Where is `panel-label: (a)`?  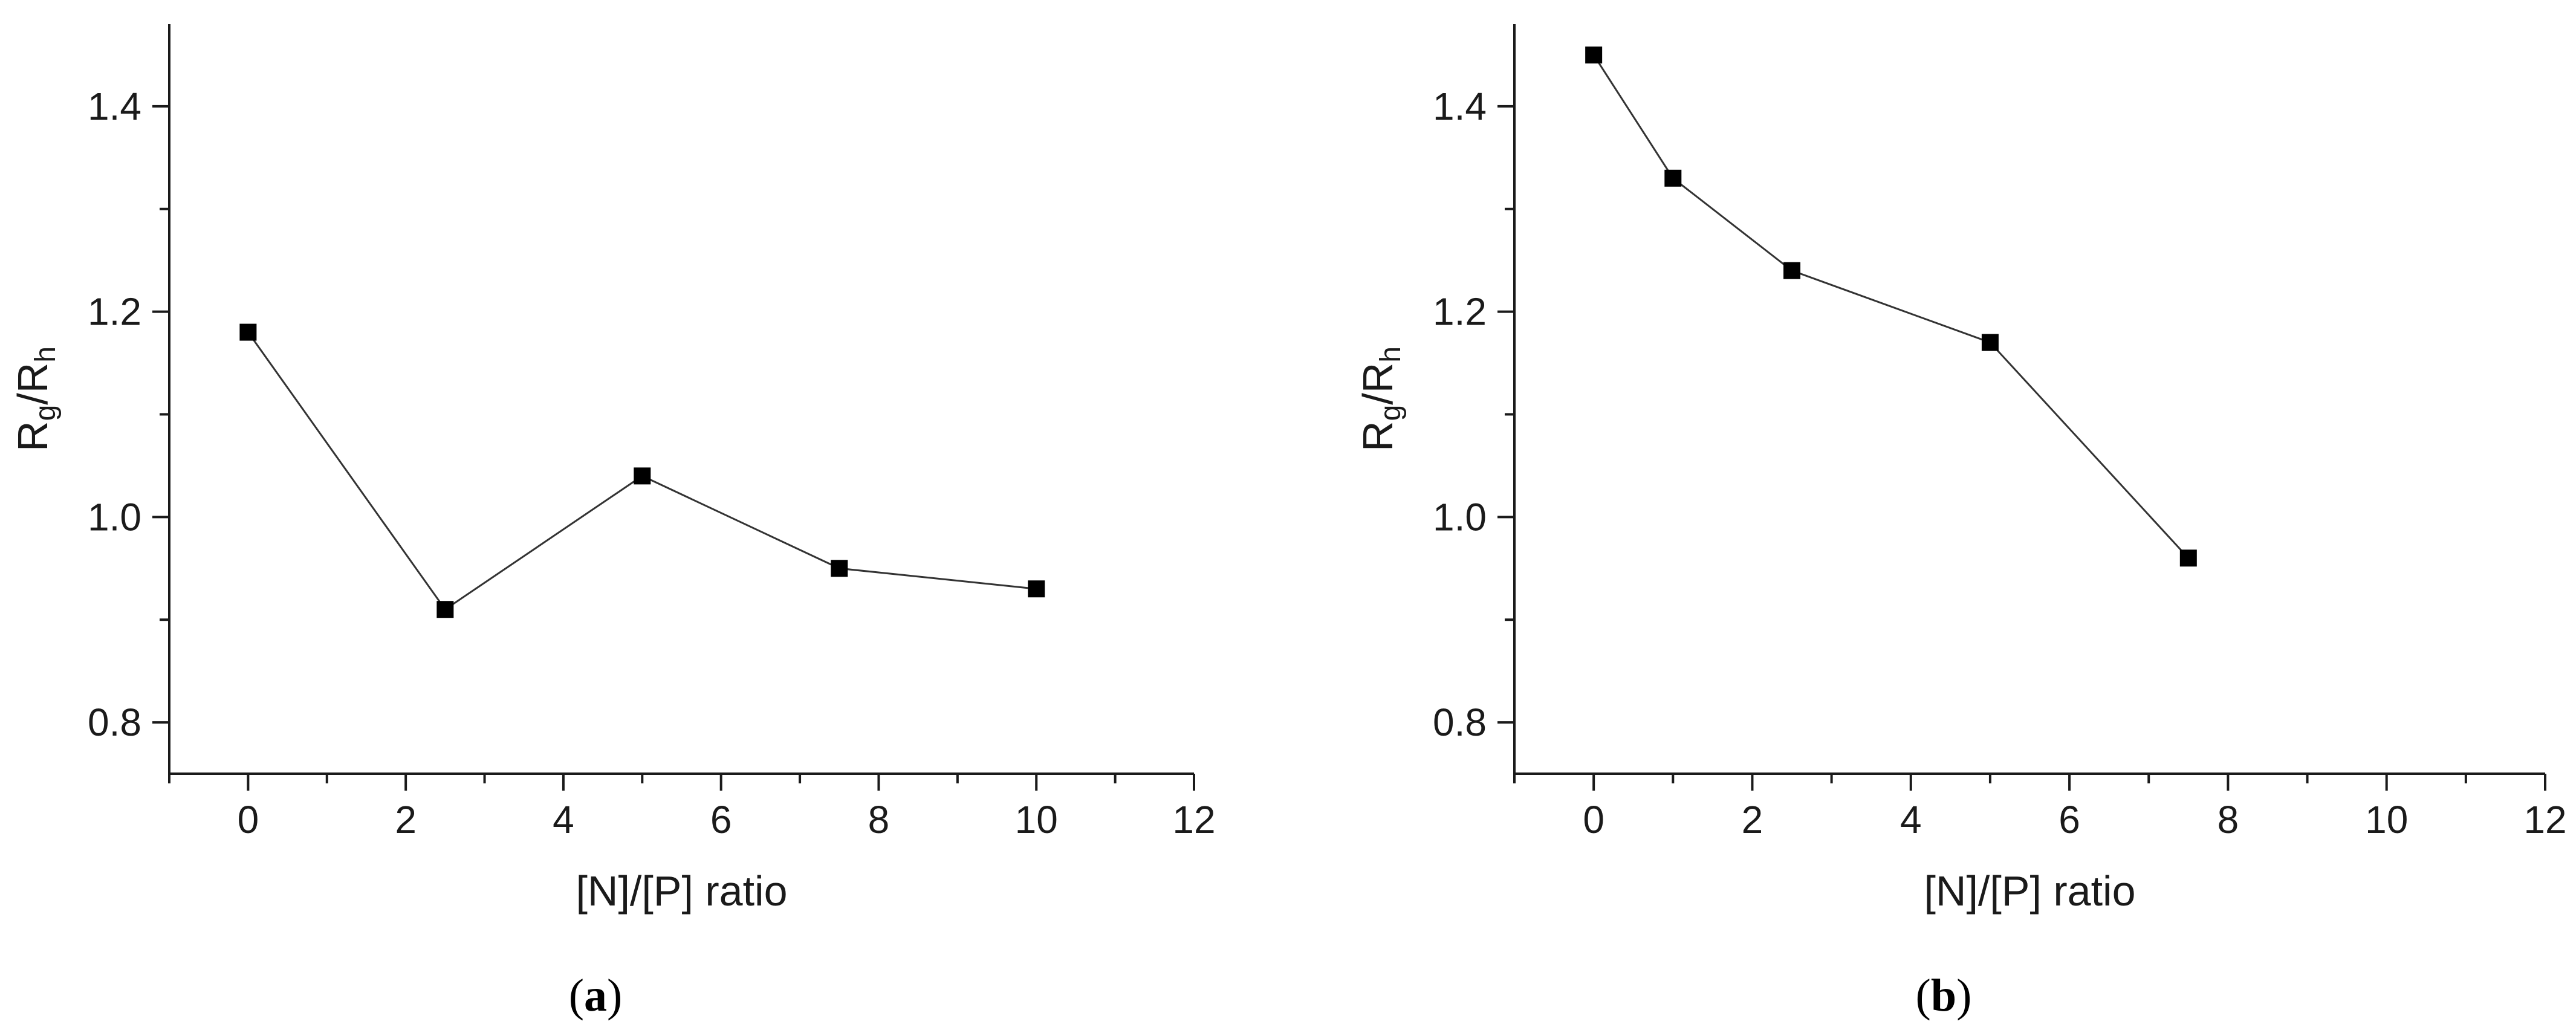
panel-label: (a) is located at coordinates (596, 996).